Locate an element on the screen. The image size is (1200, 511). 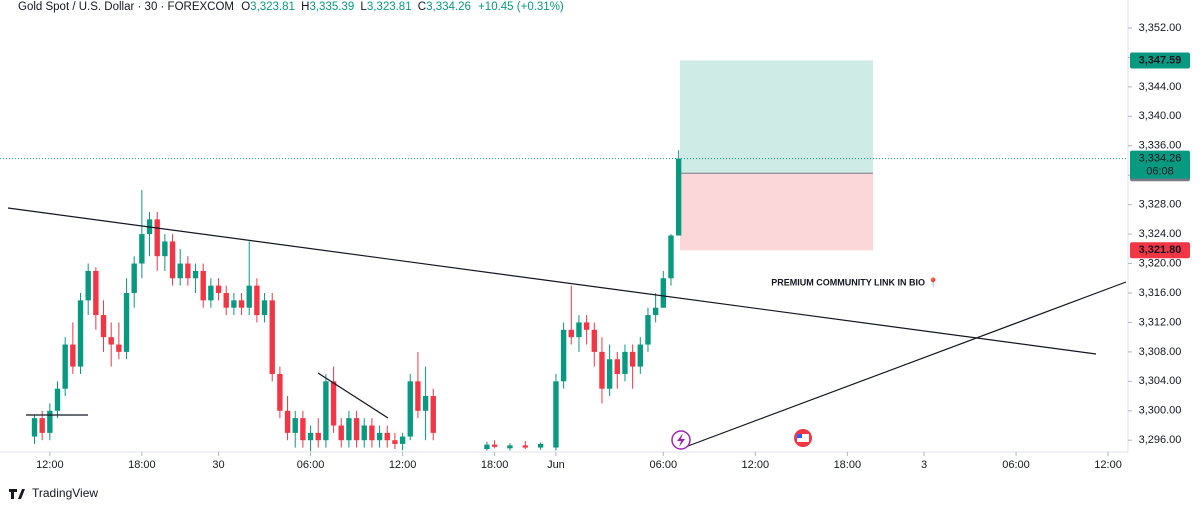
logo-mark is located at coordinates (17, 494).